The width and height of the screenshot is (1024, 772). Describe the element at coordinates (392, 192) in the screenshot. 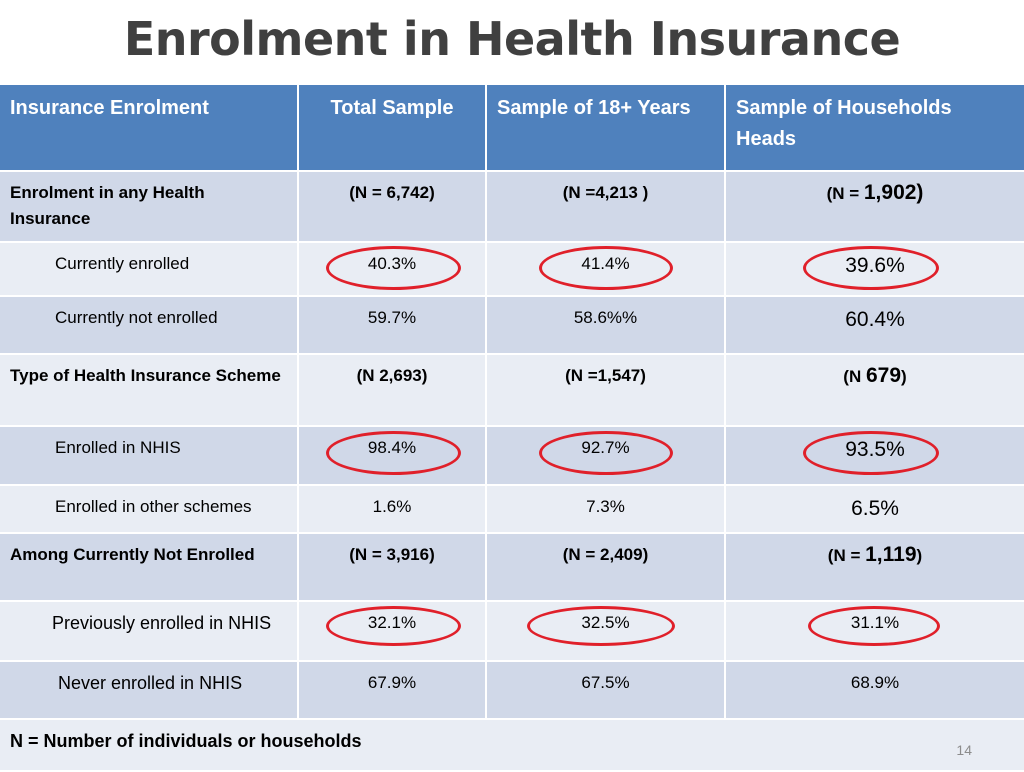

I see `cell-total-n: (N = 6,742)` at that location.